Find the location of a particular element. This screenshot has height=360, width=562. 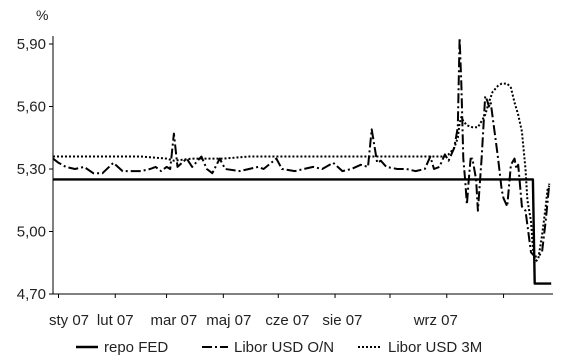

legend-label-2: Libor USD O/N is located at coordinates (284, 347).